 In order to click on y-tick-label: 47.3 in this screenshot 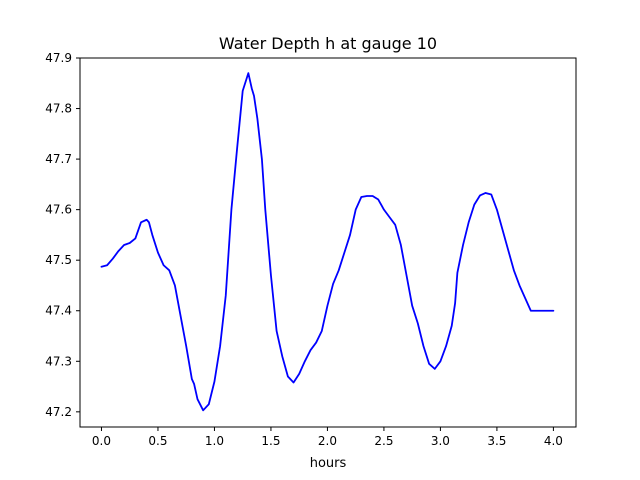, I will do `click(58, 361)`.